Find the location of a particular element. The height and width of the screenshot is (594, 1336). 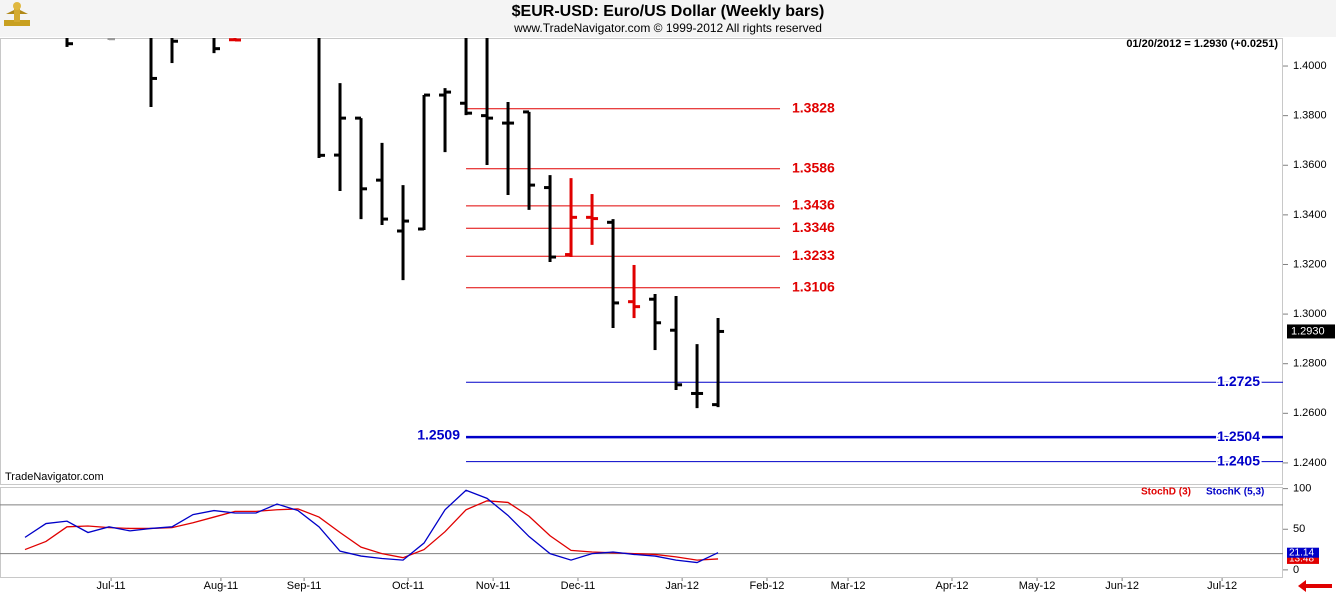

scroll-arrow is located at coordinates (1315, 586).